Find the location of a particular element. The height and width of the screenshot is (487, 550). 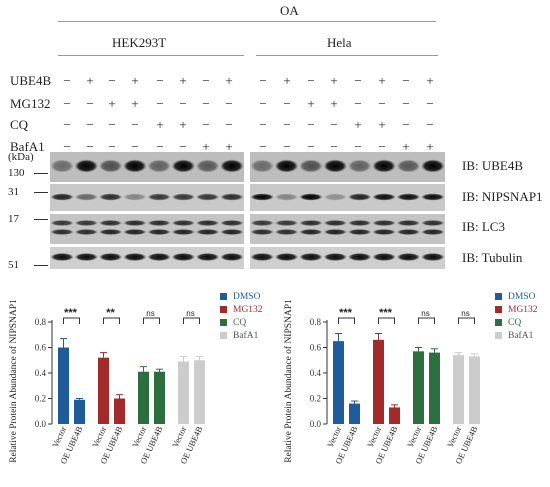

y-tick-label: 0.2 is located at coordinates (40, 399).